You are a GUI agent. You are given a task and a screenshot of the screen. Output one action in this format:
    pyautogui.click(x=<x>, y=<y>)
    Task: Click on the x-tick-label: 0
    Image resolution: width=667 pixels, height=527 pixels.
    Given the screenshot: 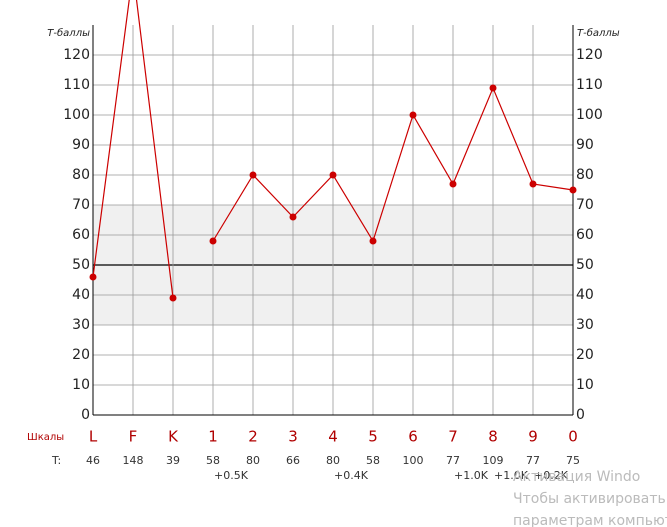 What is the action you would take?
    pyautogui.click(x=573, y=437)
    